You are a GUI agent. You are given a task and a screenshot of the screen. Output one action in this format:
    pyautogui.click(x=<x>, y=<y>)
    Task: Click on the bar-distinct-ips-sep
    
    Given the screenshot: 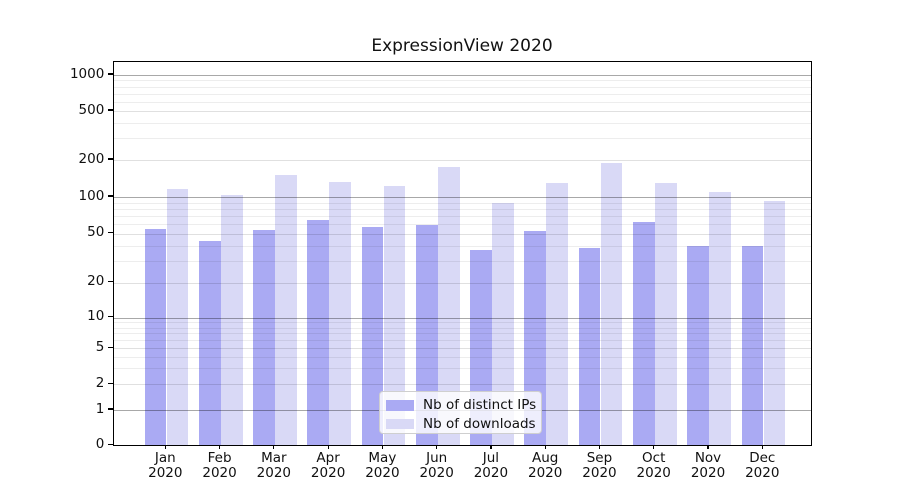 What is the action you would take?
    pyautogui.click(x=589, y=347)
    